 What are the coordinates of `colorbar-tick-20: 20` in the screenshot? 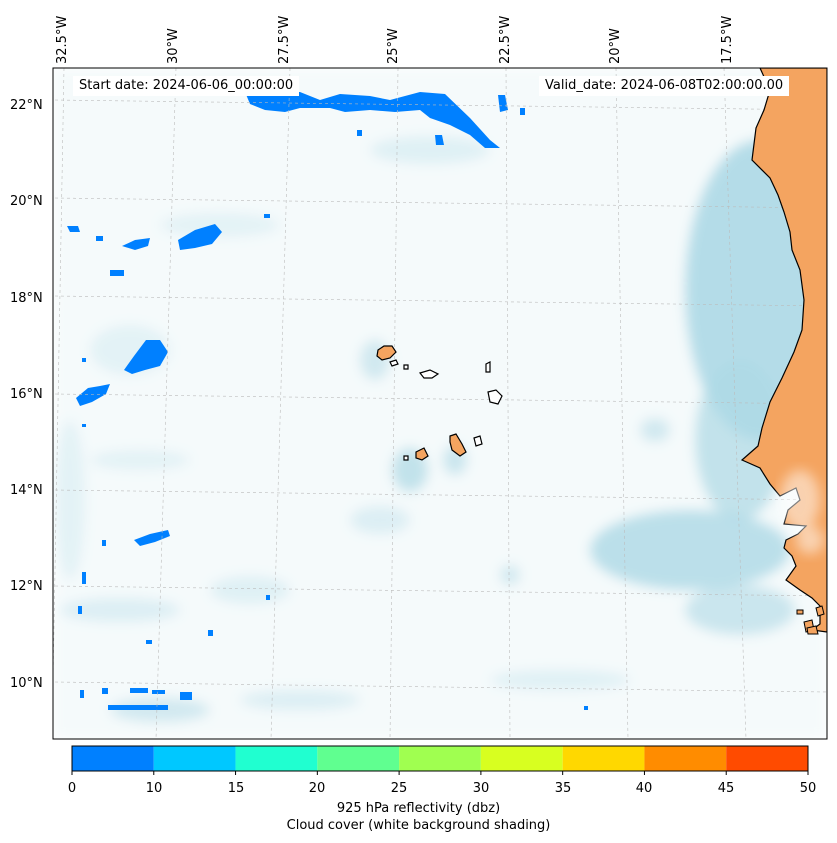 It's located at (317, 788).